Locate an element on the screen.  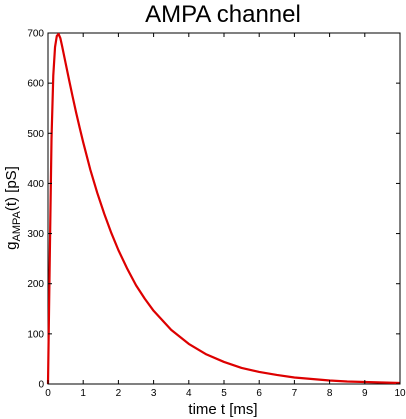
y-tick-label: 400 is located at coordinates (35, 184).